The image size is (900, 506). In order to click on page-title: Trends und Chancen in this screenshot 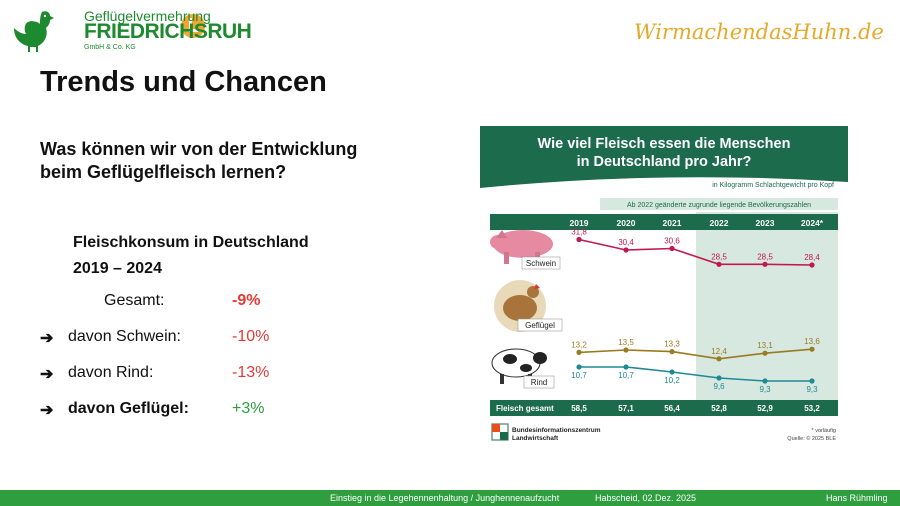, I will do `click(183, 82)`.